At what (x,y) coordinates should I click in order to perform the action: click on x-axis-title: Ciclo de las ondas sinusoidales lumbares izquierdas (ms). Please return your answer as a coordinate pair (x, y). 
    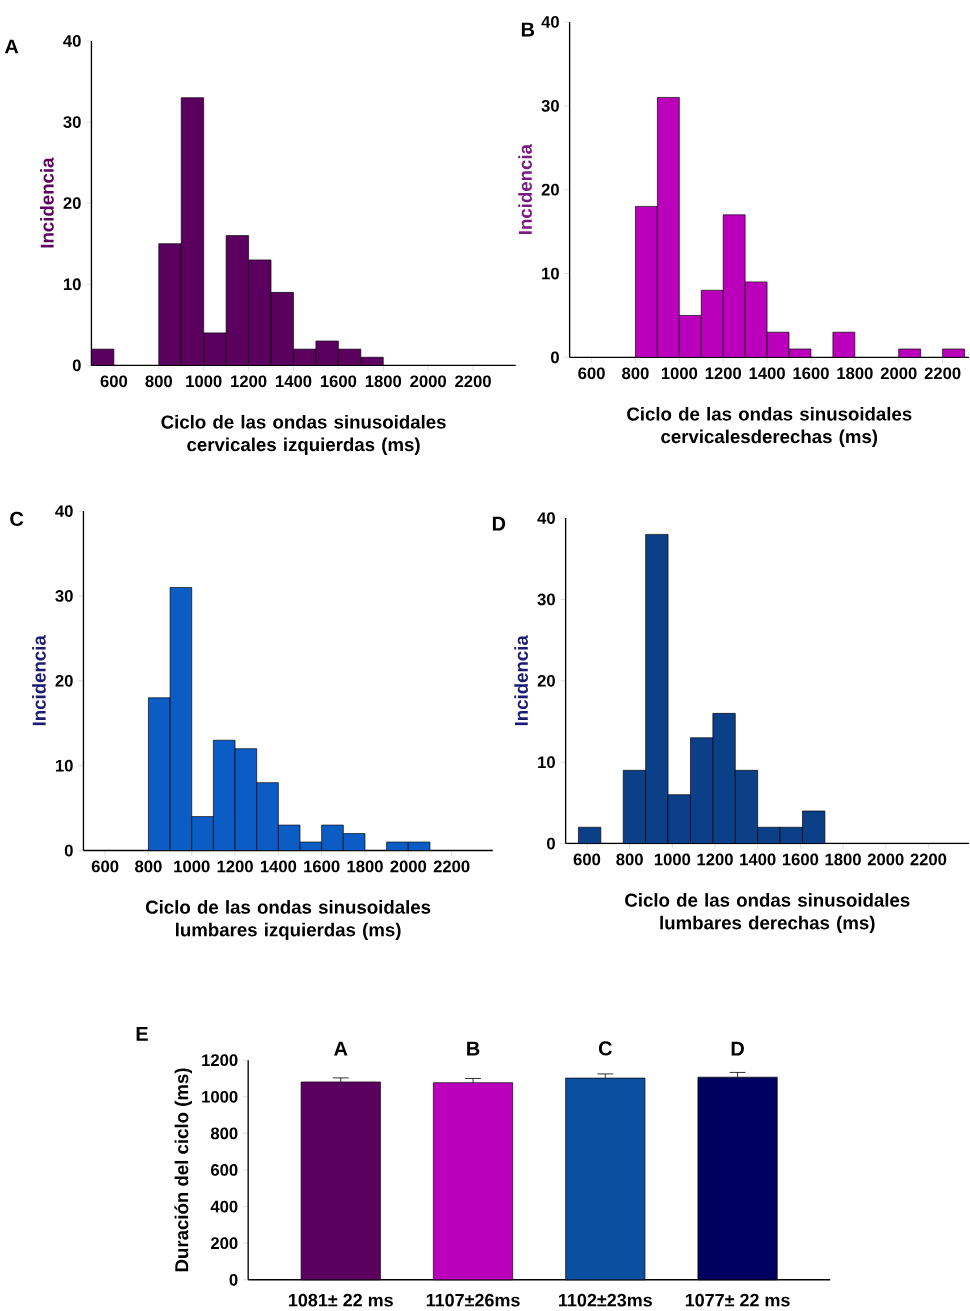
    Looking at the image, I should click on (288, 920).